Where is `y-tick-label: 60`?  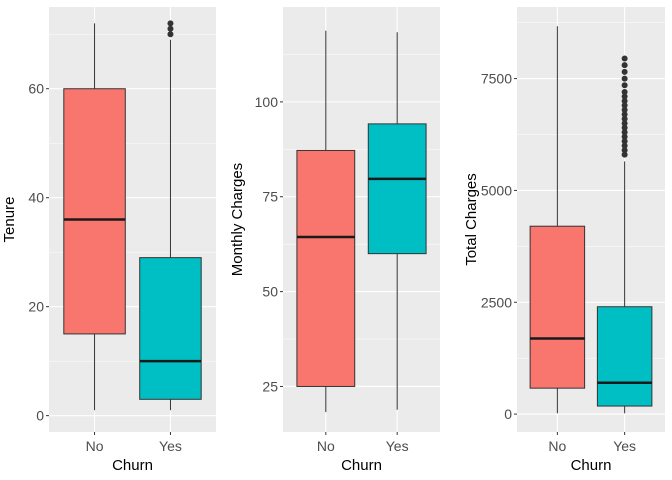 y-tick-label: 60 is located at coordinates (36, 89).